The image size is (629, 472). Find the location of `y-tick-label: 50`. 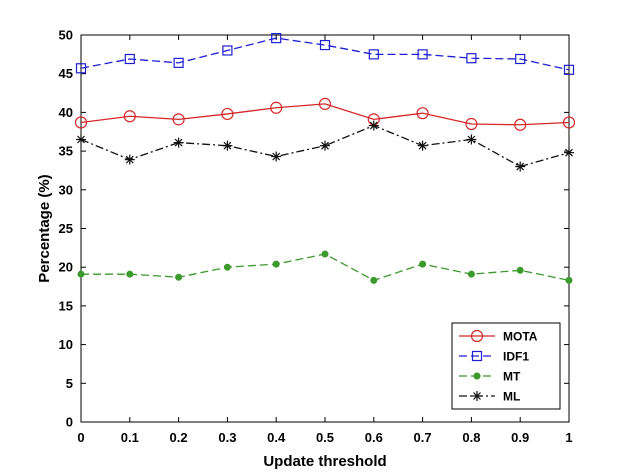

y-tick-label: 50 is located at coordinates (66, 35).